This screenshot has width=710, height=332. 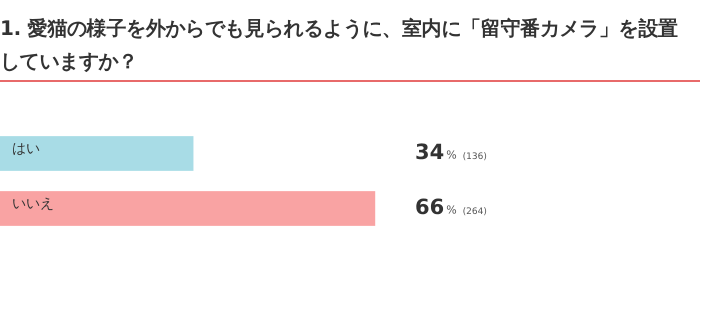 What do you see at coordinates (451, 152) in the screenshot?
I see `data-label: 34% (136)` at bounding box center [451, 152].